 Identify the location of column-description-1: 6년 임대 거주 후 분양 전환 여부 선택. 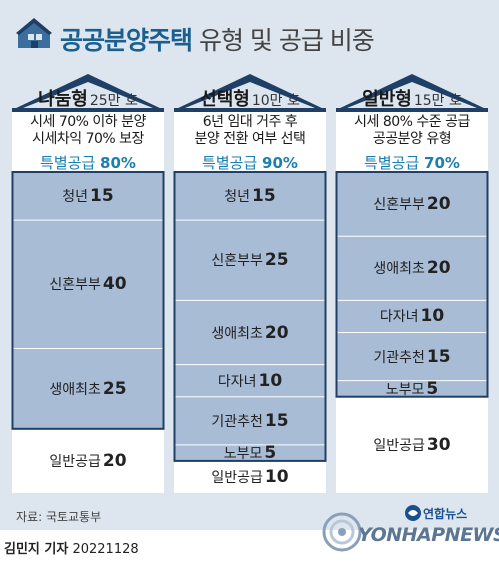
(250, 131).